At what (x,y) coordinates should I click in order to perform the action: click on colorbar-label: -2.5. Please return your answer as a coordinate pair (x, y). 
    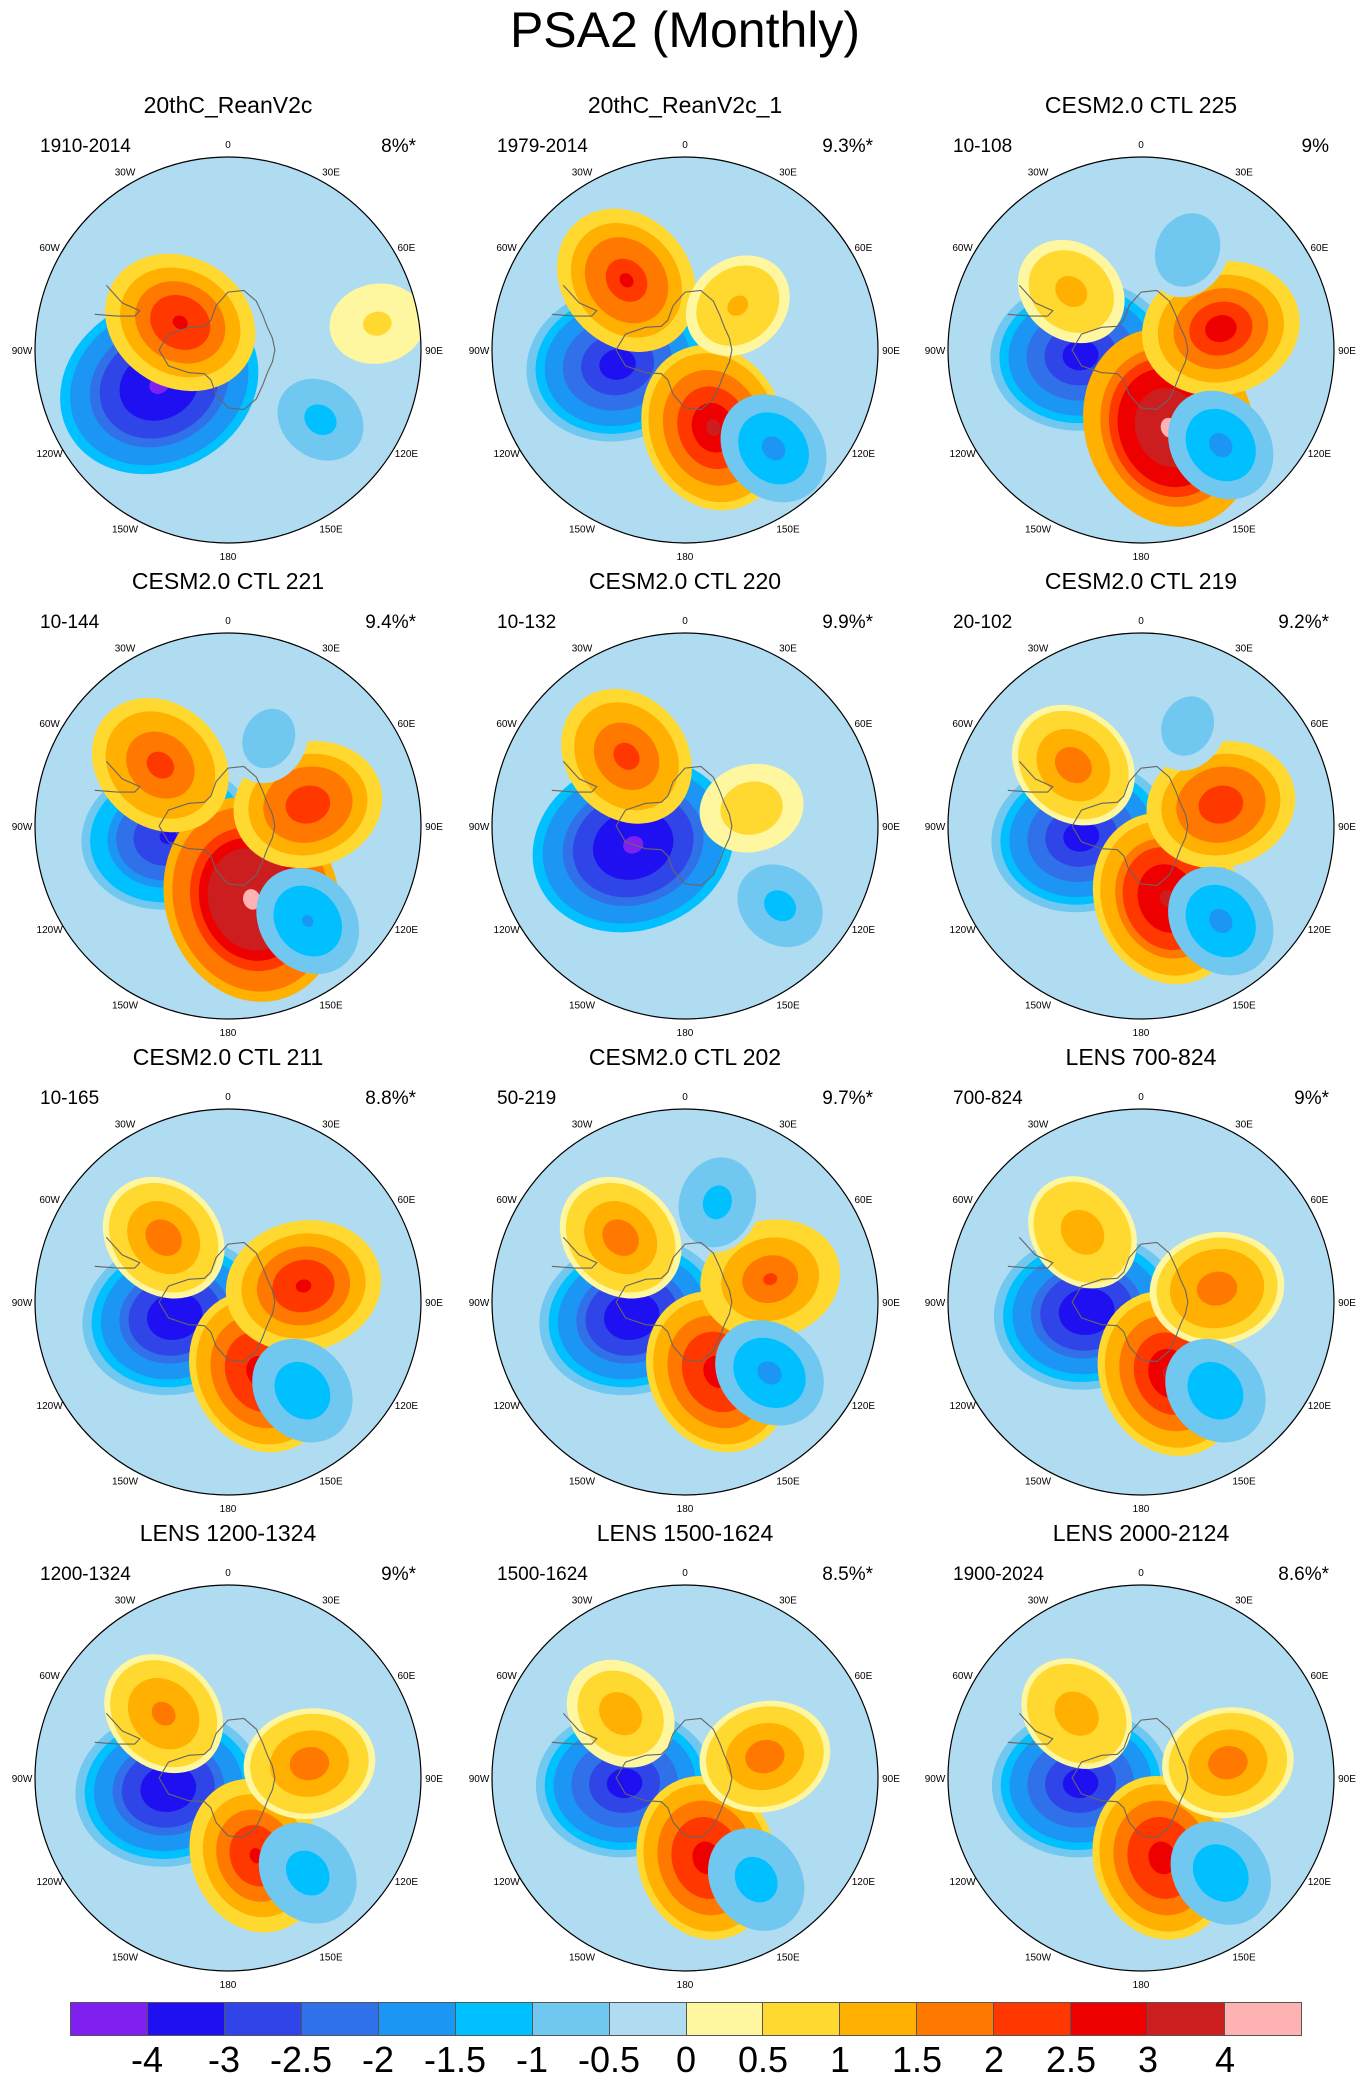
    Looking at the image, I should click on (301, 2059).